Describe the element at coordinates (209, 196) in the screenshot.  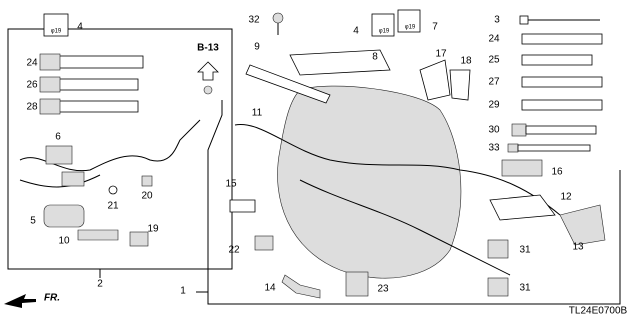
I see `frame-left` at that location.